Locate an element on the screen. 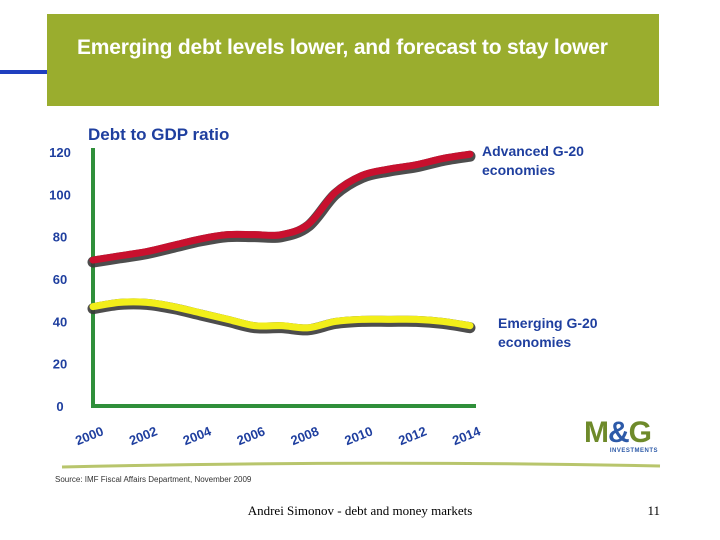 The image size is (720, 540). chart-title: Debt to GDP ratio is located at coordinates (158, 134).